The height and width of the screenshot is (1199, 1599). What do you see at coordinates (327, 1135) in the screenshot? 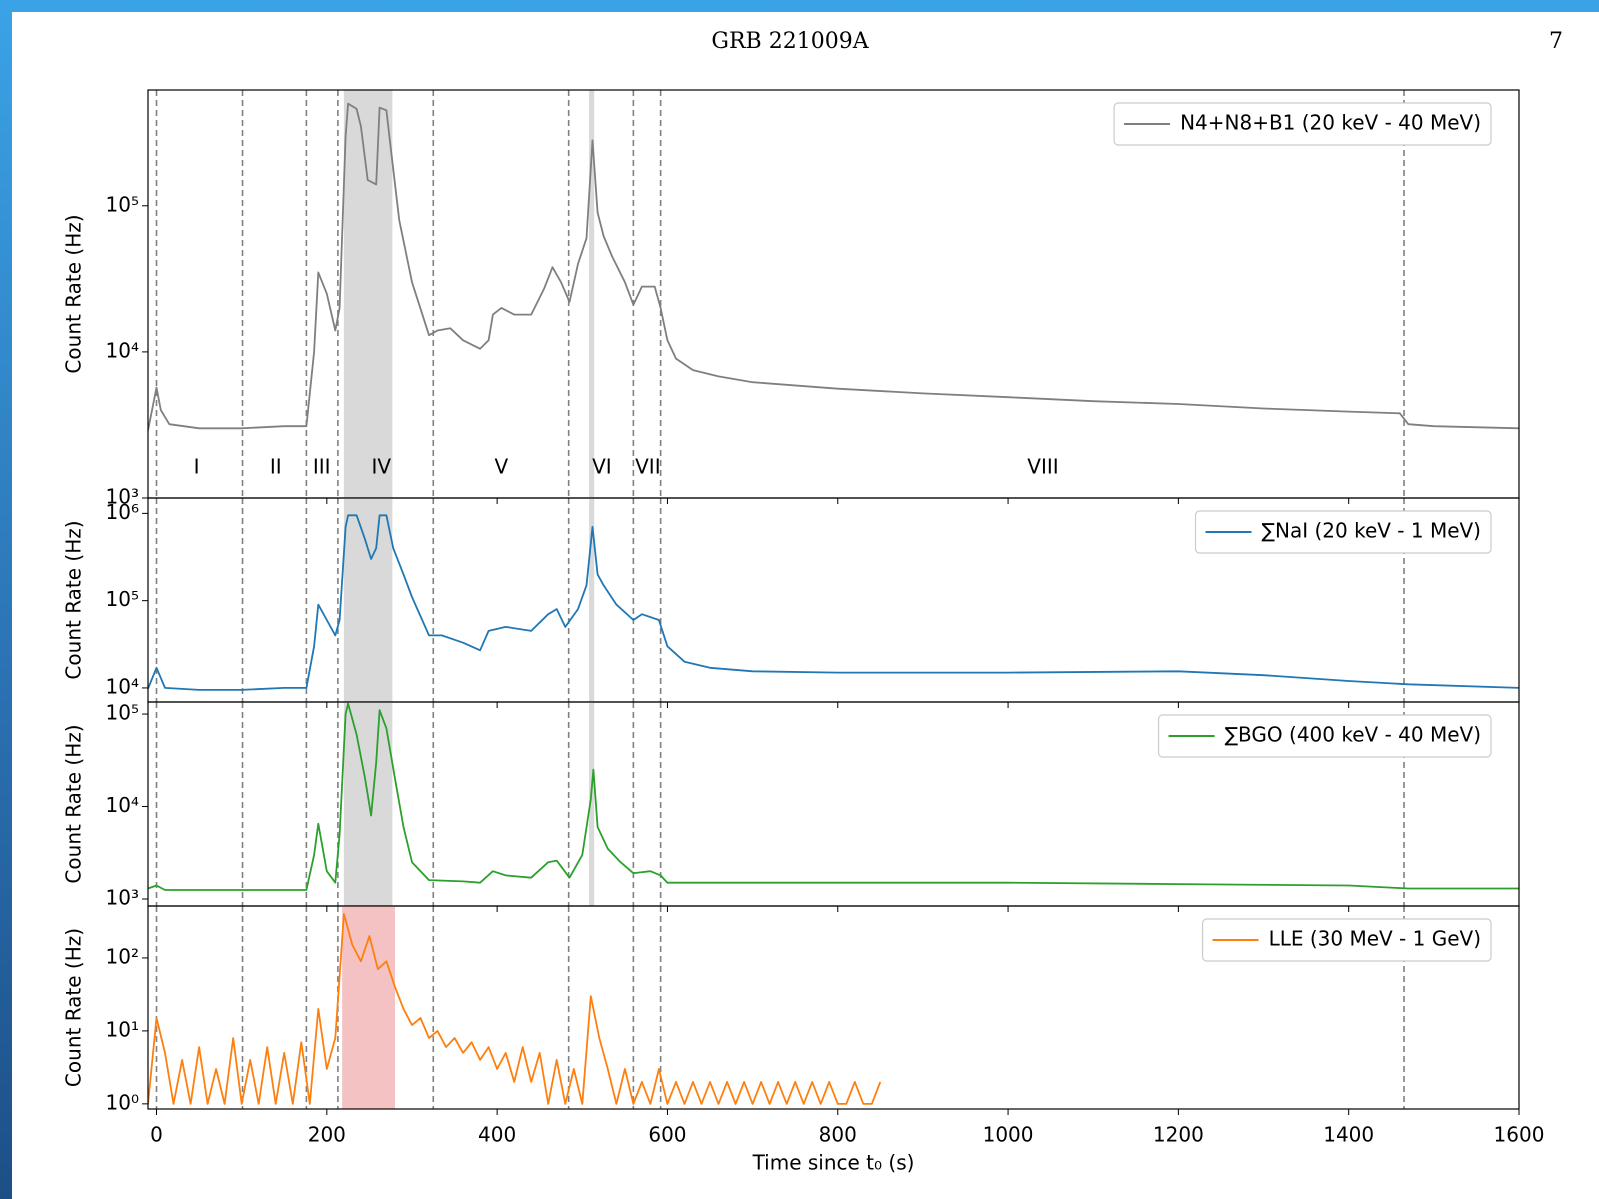
I see `x-tick-label: 200` at bounding box center [327, 1135].